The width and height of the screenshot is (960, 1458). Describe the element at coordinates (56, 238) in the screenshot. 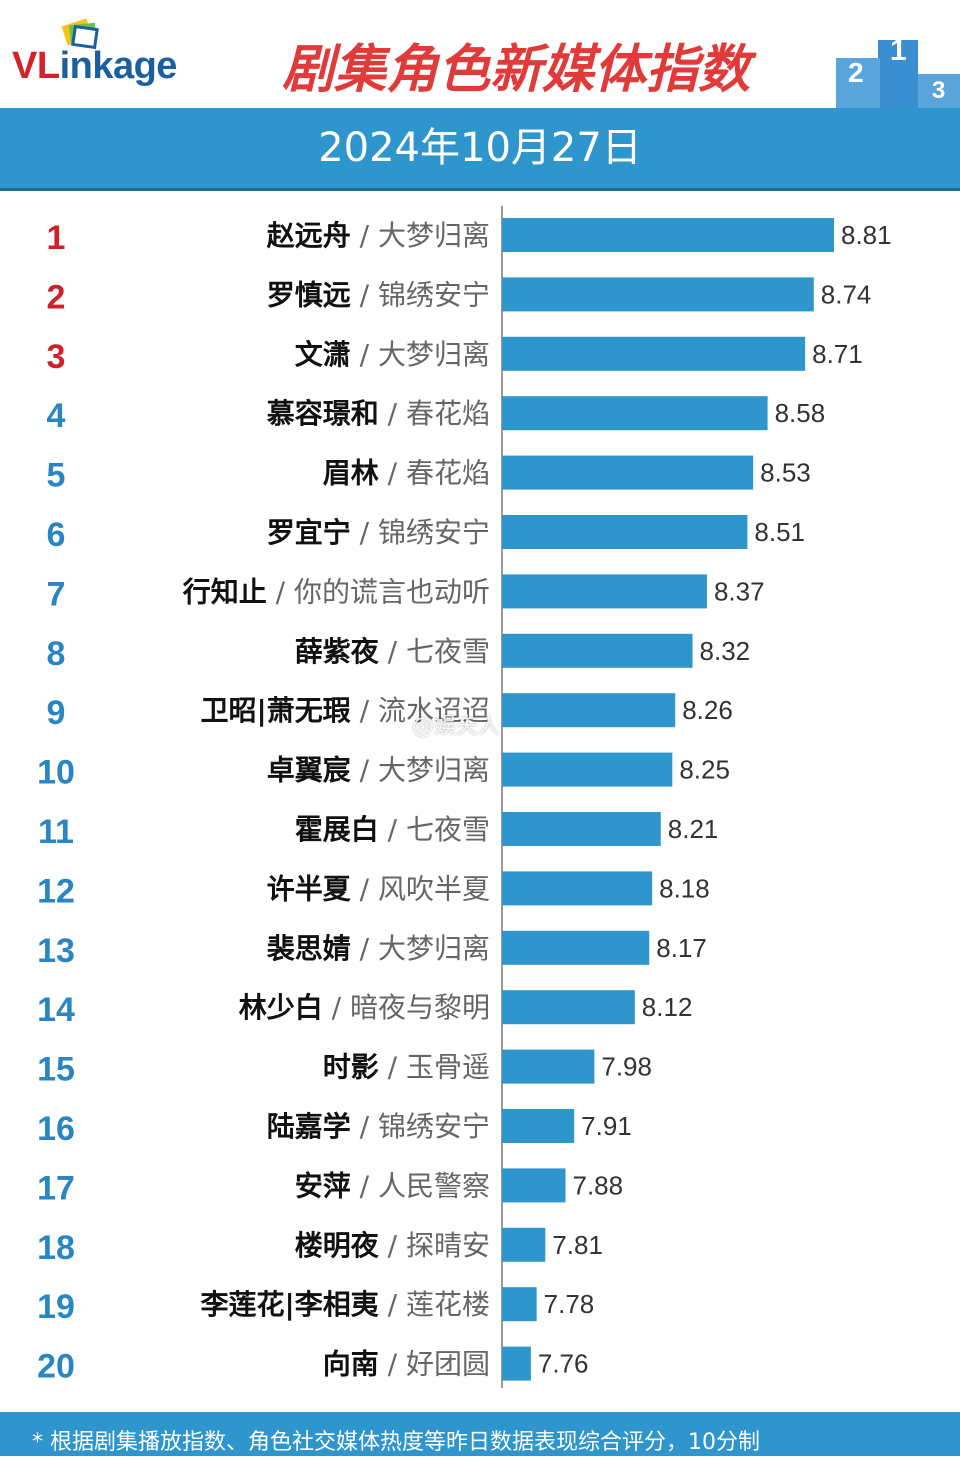

I see `rank-number: 1` at that location.